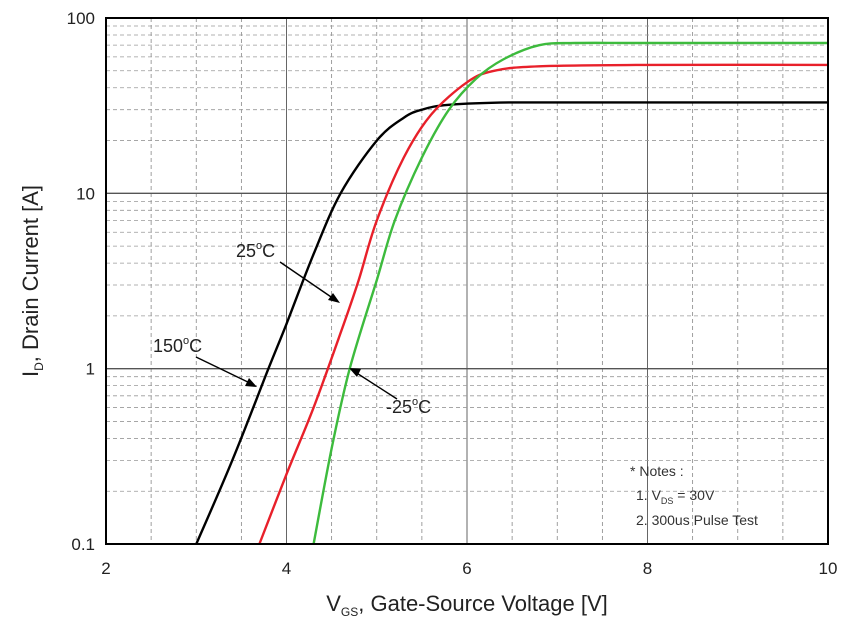 The width and height of the screenshot is (848, 627). Describe the element at coordinates (90, 369) in the screenshot. I see `y-tick-label: 1` at that location.